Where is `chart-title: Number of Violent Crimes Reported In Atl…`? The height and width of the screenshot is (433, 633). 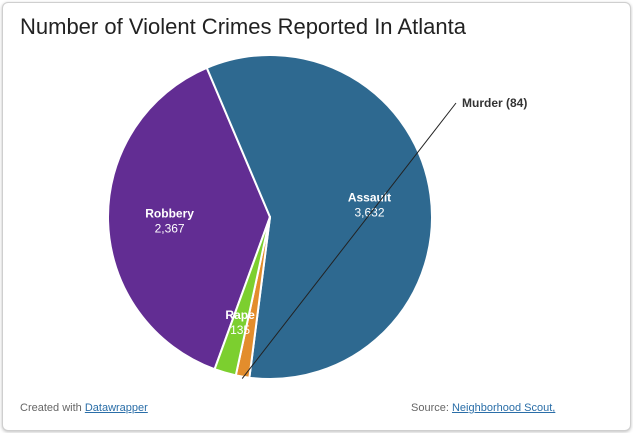
chart-title: Number of Violent Crimes Reported In Atl… is located at coordinates (243, 26).